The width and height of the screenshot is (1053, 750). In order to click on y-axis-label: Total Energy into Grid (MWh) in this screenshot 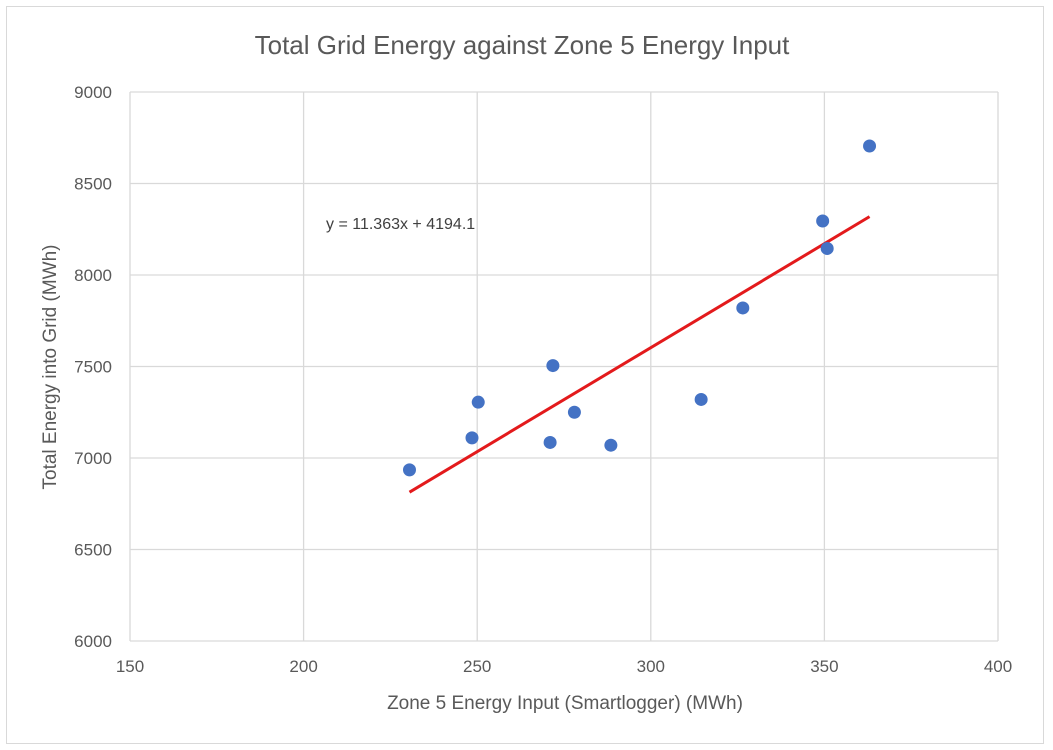, I will do `click(50, 367)`.